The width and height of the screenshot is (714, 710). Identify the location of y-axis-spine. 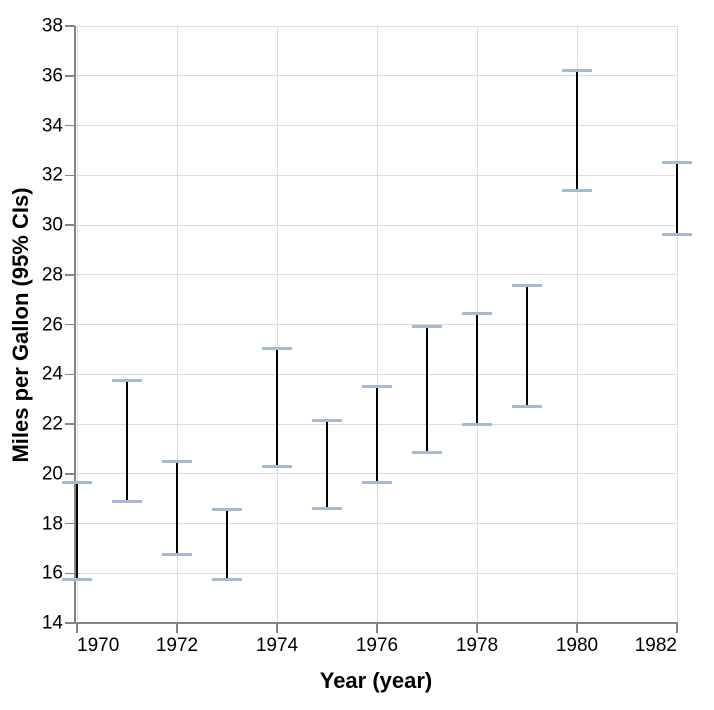
(75, 324).